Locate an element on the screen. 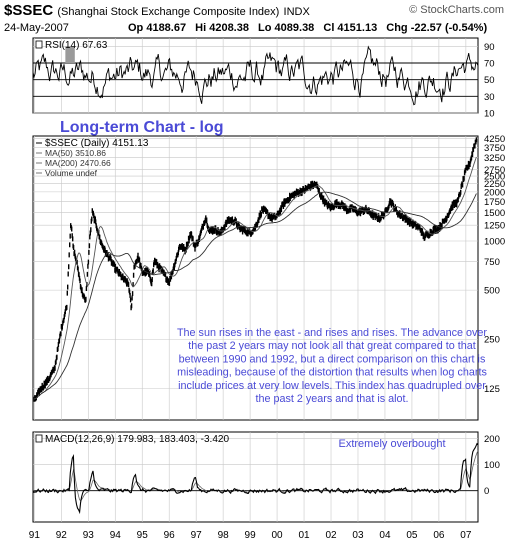 This screenshot has height=551, width=510. rsi-legend-swatch is located at coordinates (39, 44).